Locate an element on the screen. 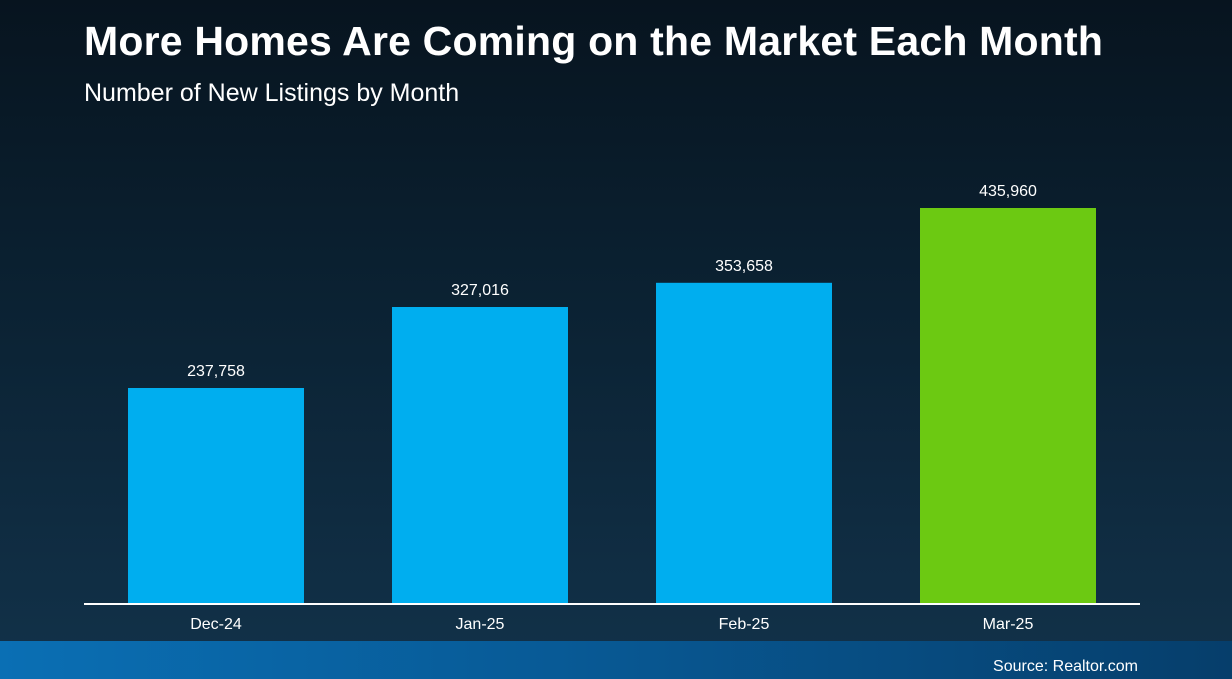 This screenshot has height=679, width=1232. chart-subtitle: Number of New Listings by Month is located at coordinates (272, 93).